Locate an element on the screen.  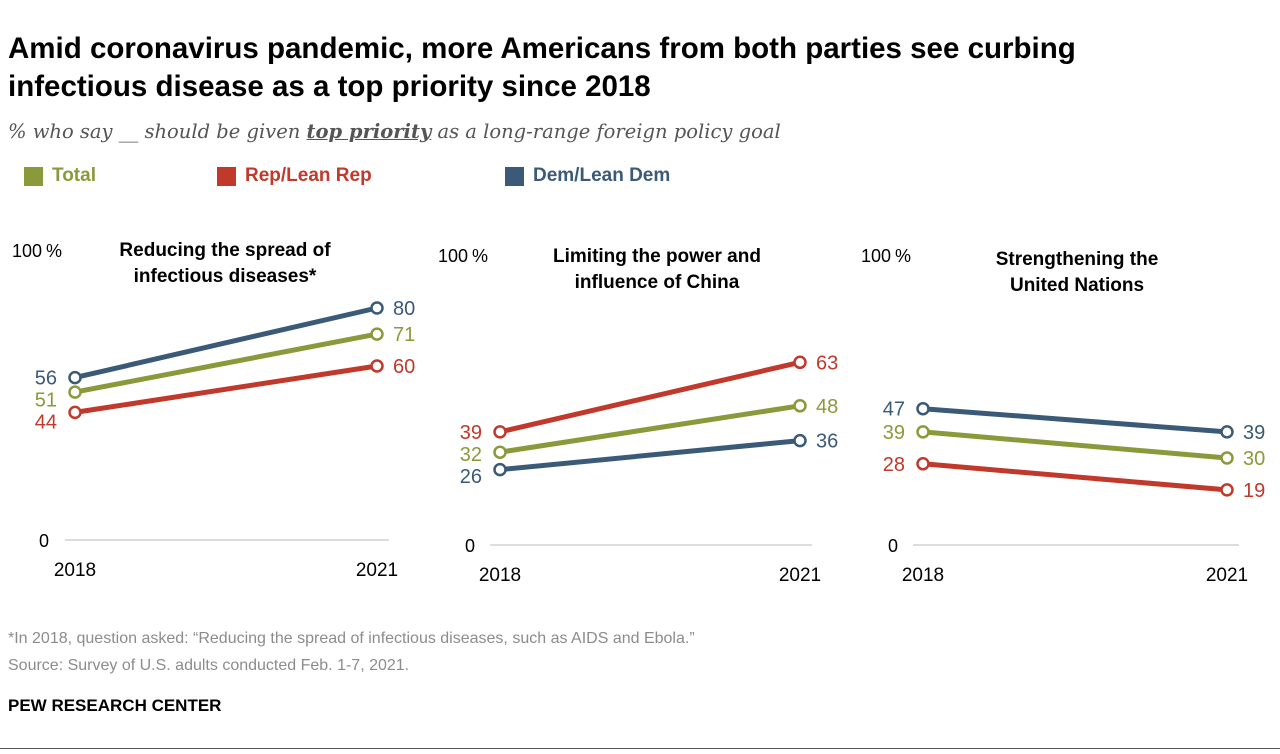
panel-3-point-rep-lean-rep-2021 is located at coordinates (1227, 490).